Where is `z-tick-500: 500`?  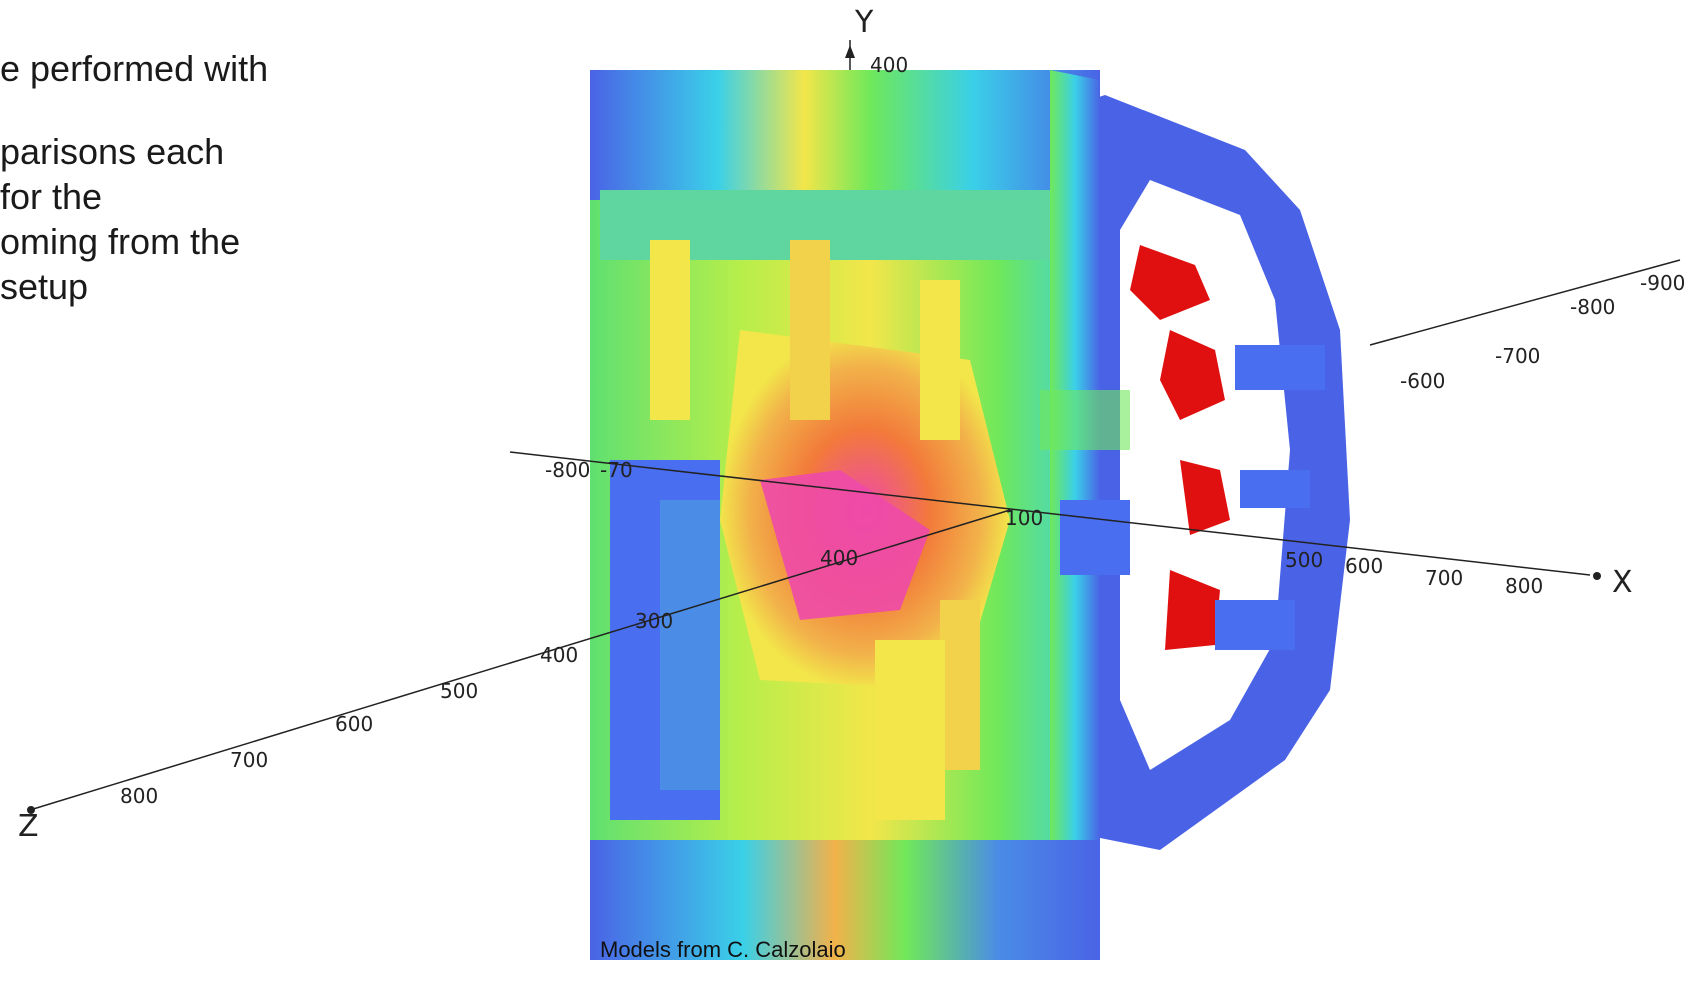
z-tick-500: 500 is located at coordinates (459, 691).